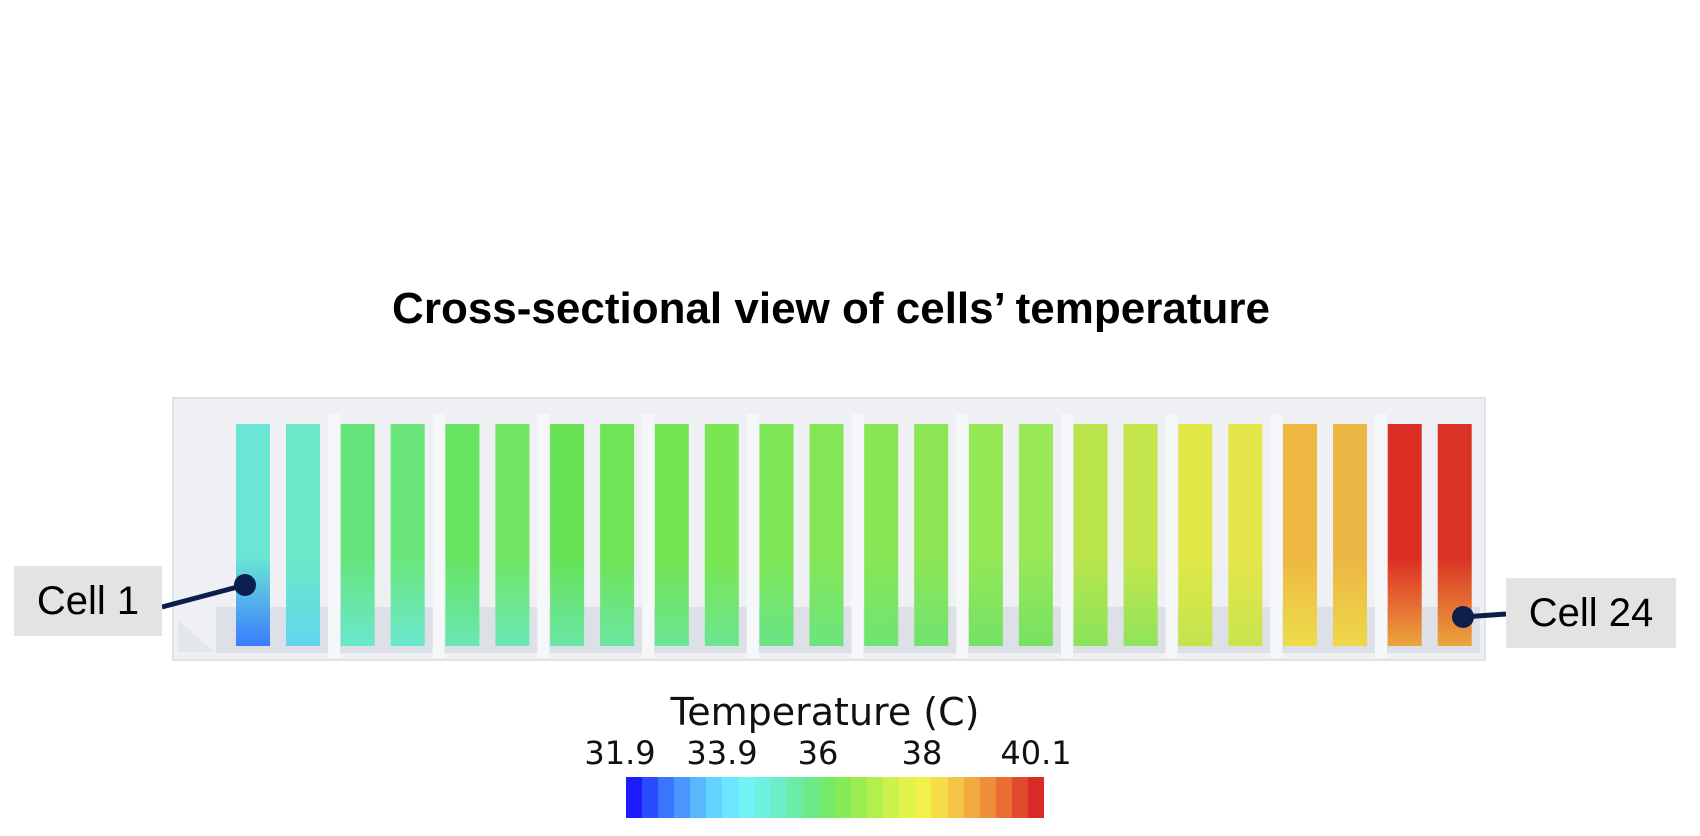 The image size is (1700, 836). I want to click on cell-1-marker-dot, so click(245, 585).